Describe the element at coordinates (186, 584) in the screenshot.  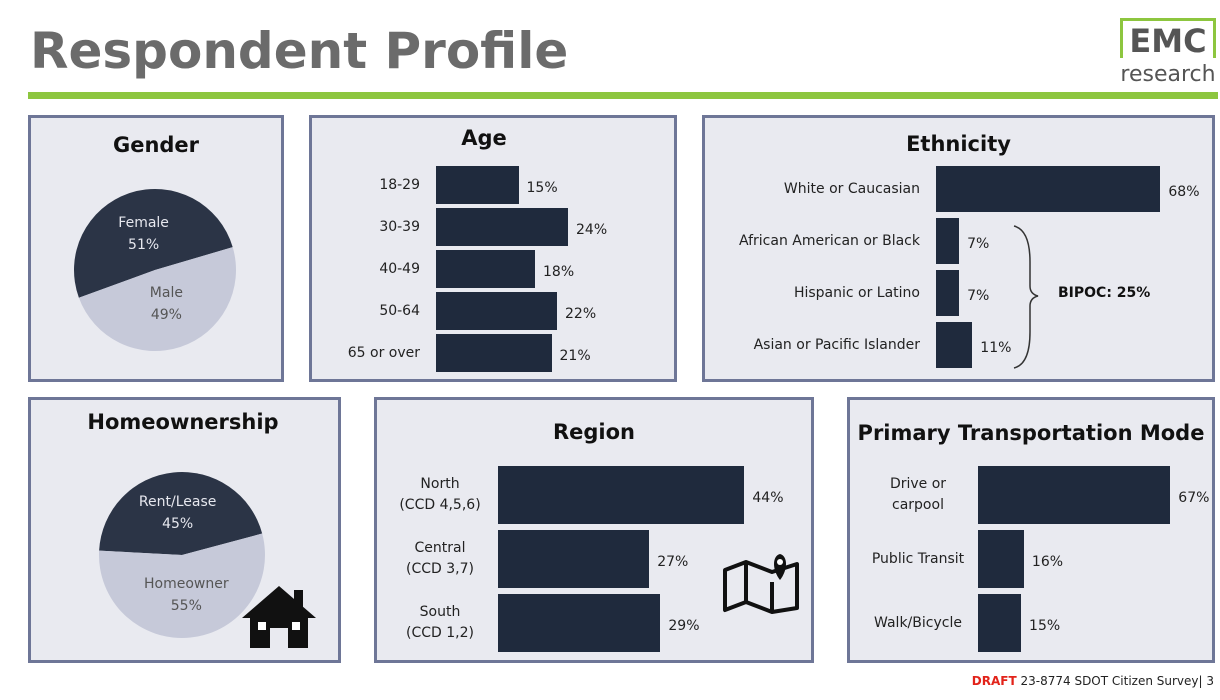
I see `slice-label: Homeowner` at that location.